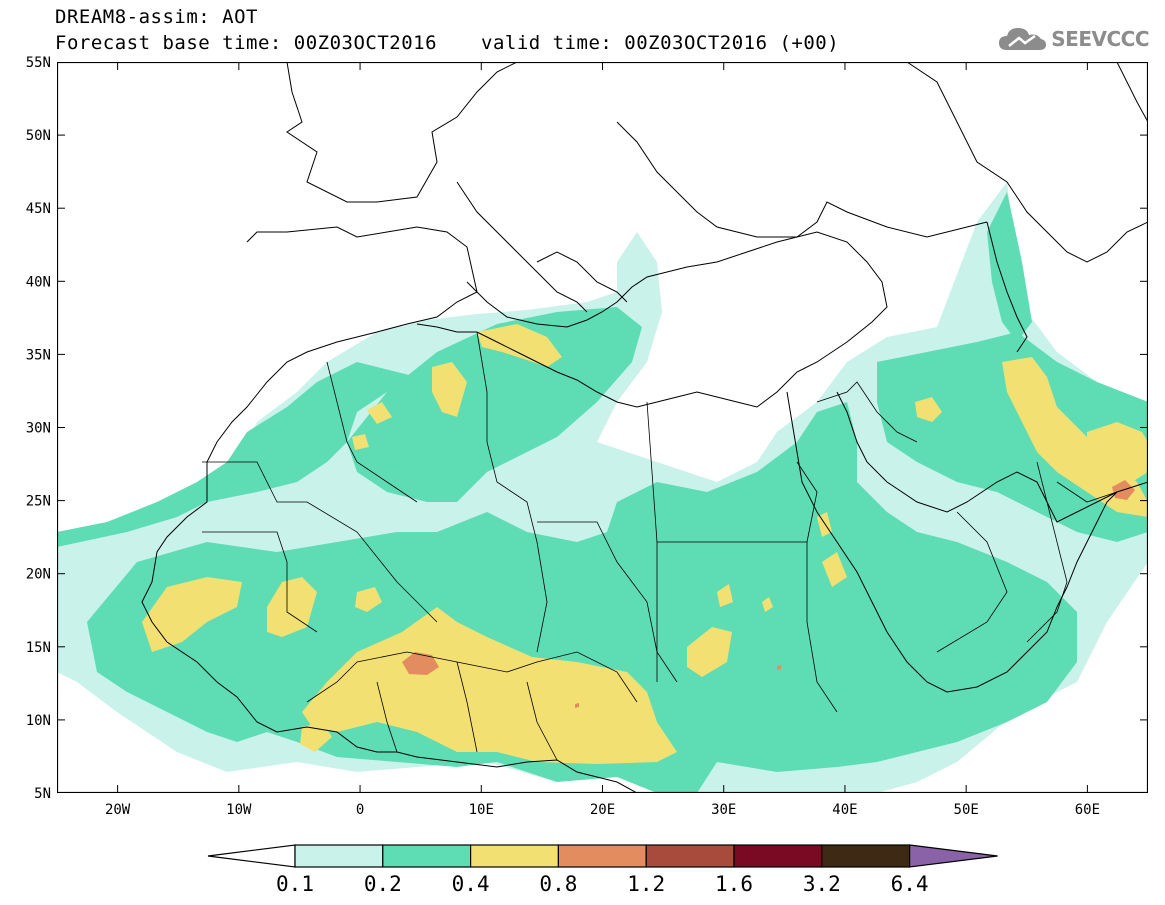 This screenshot has width=1165, height=905. Describe the element at coordinates (646, 884) in the screenshot. I see `colorbar-label: 1.2` at that location.